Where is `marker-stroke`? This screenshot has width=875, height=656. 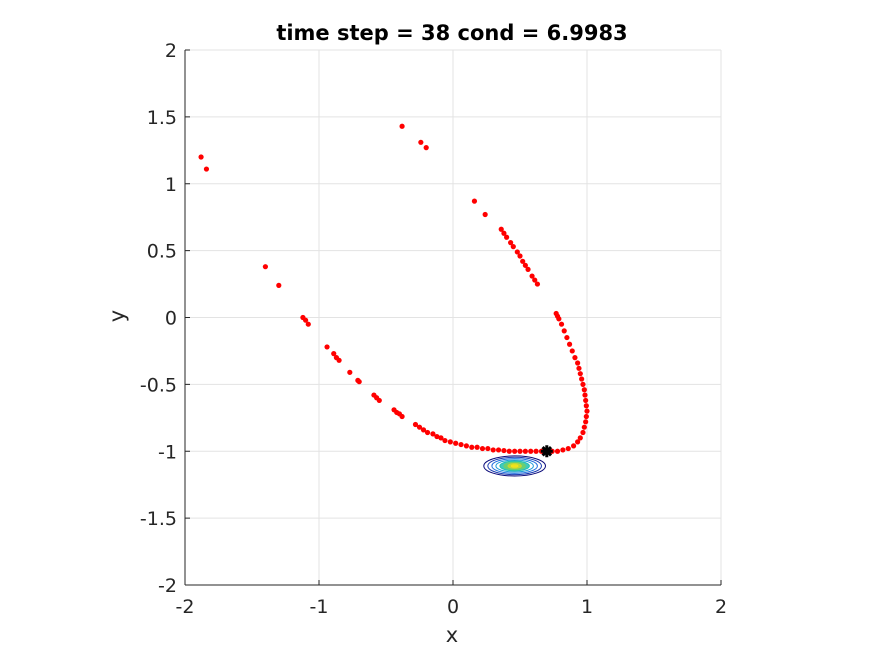
marker-stroke is located at coordinates (547, 451).